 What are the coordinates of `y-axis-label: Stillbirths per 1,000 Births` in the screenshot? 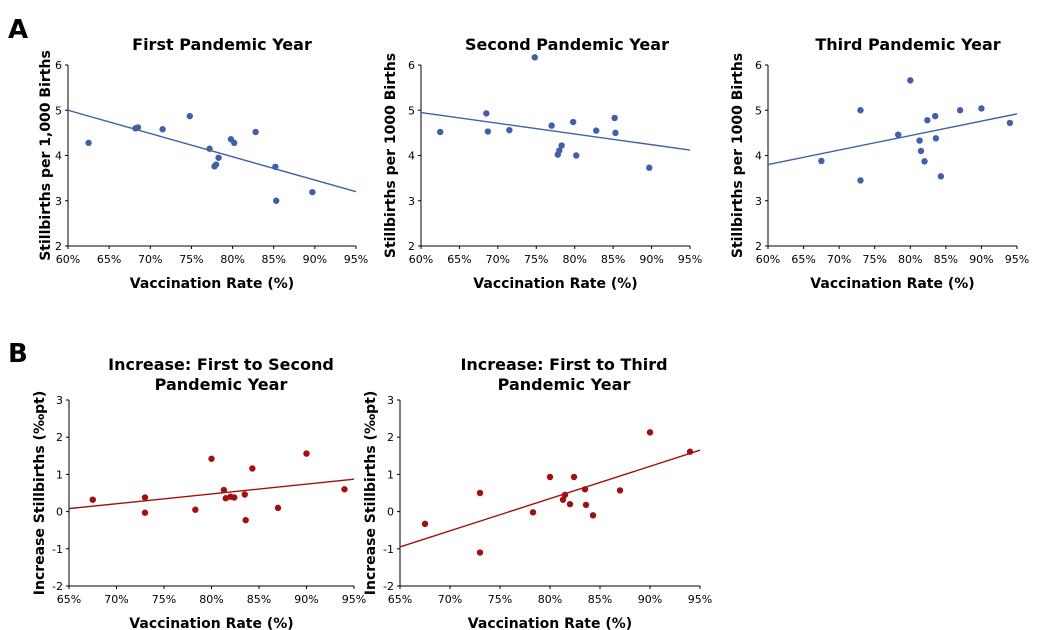 It's located at (46, 155).